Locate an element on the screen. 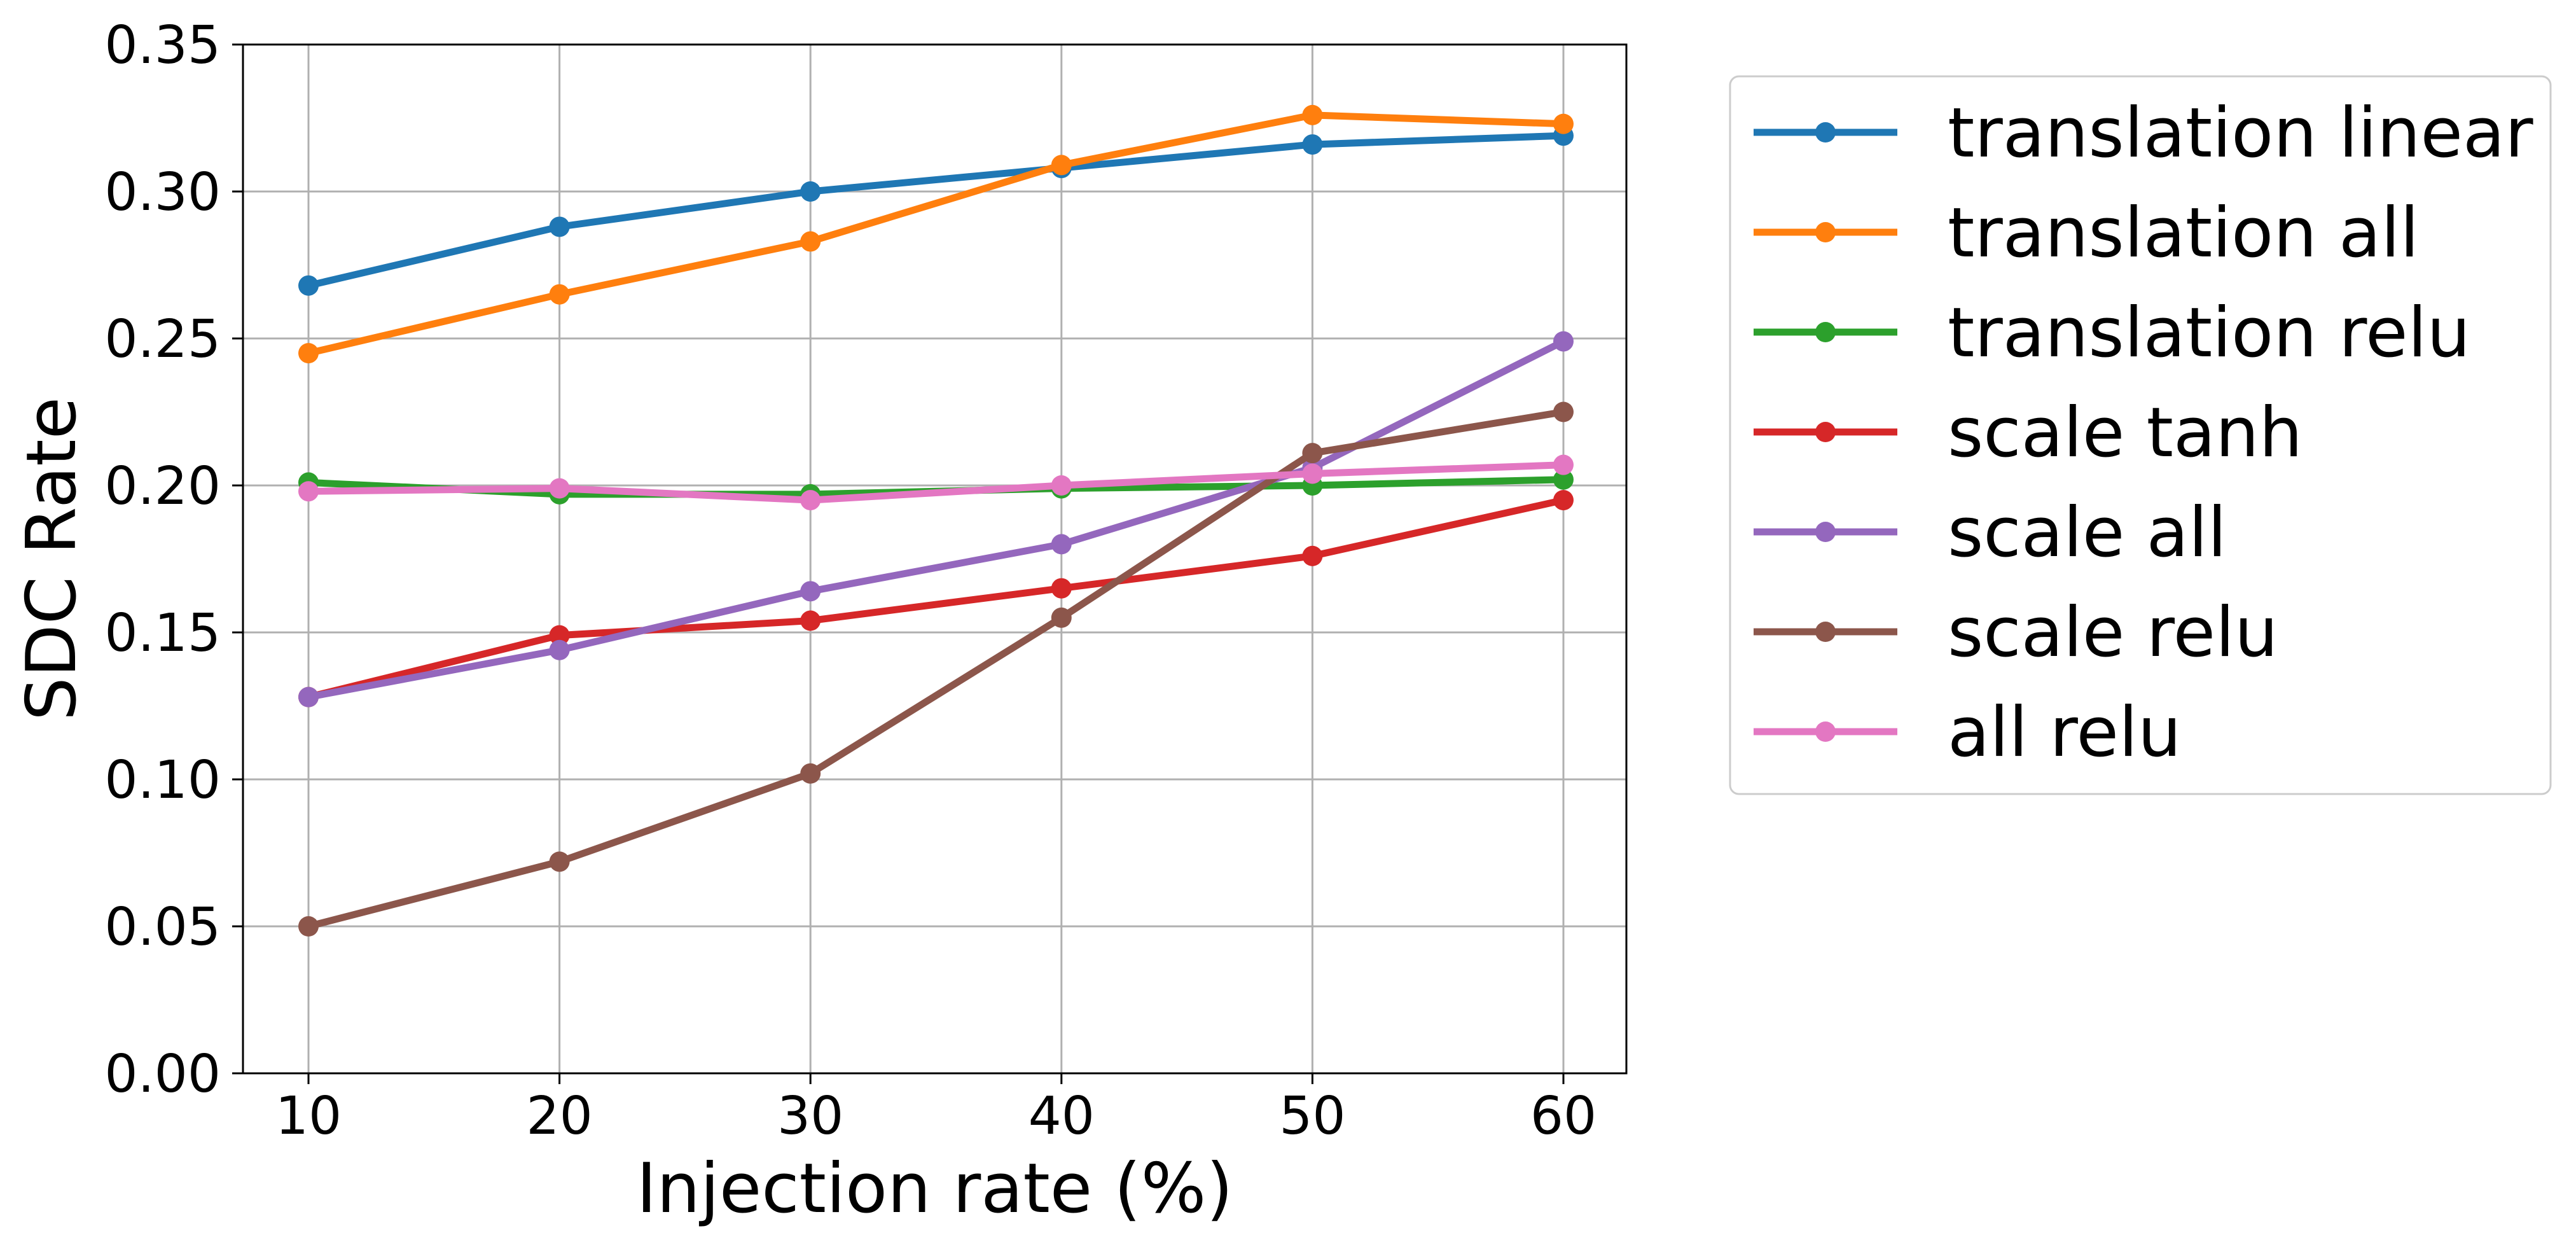 The height and width of the screenshot is (1247, 2576). series-scale-tanh is located at coordinates (936, 599).